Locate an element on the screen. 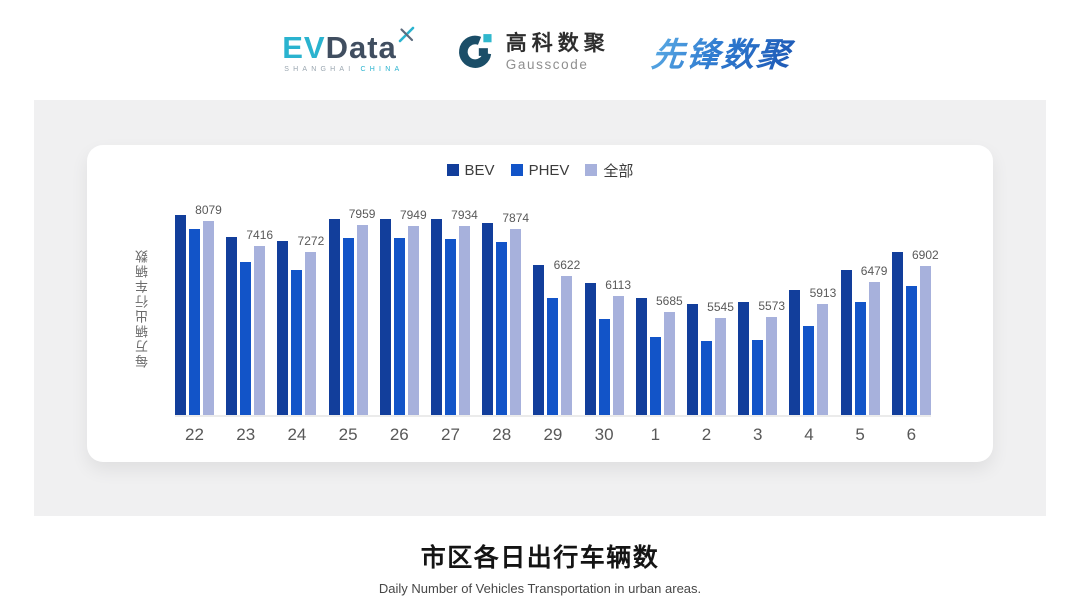 Image resolution: width=1080 pixels, height=608 pixels. evdata-x-mark-icon is located at coordinates (406, 36).